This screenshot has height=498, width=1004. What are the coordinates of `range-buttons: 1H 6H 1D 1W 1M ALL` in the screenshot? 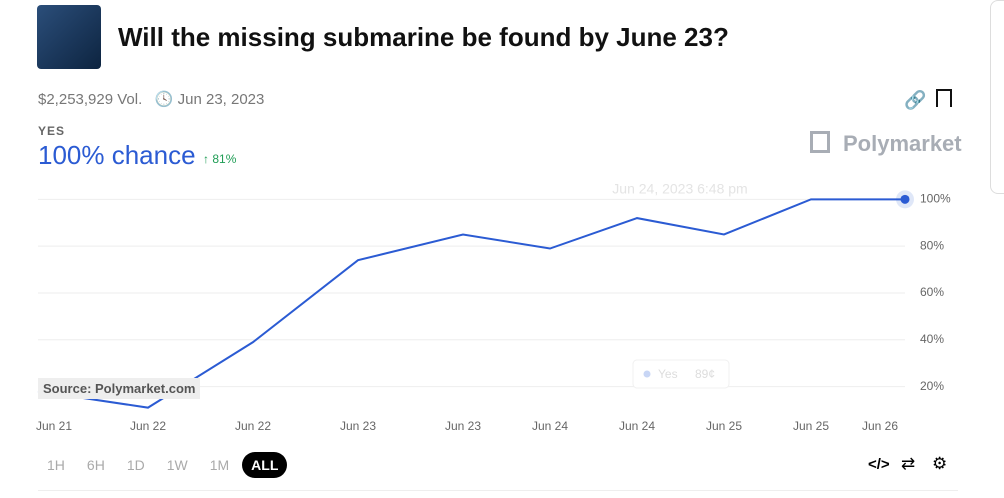 It's located at (163, 465).